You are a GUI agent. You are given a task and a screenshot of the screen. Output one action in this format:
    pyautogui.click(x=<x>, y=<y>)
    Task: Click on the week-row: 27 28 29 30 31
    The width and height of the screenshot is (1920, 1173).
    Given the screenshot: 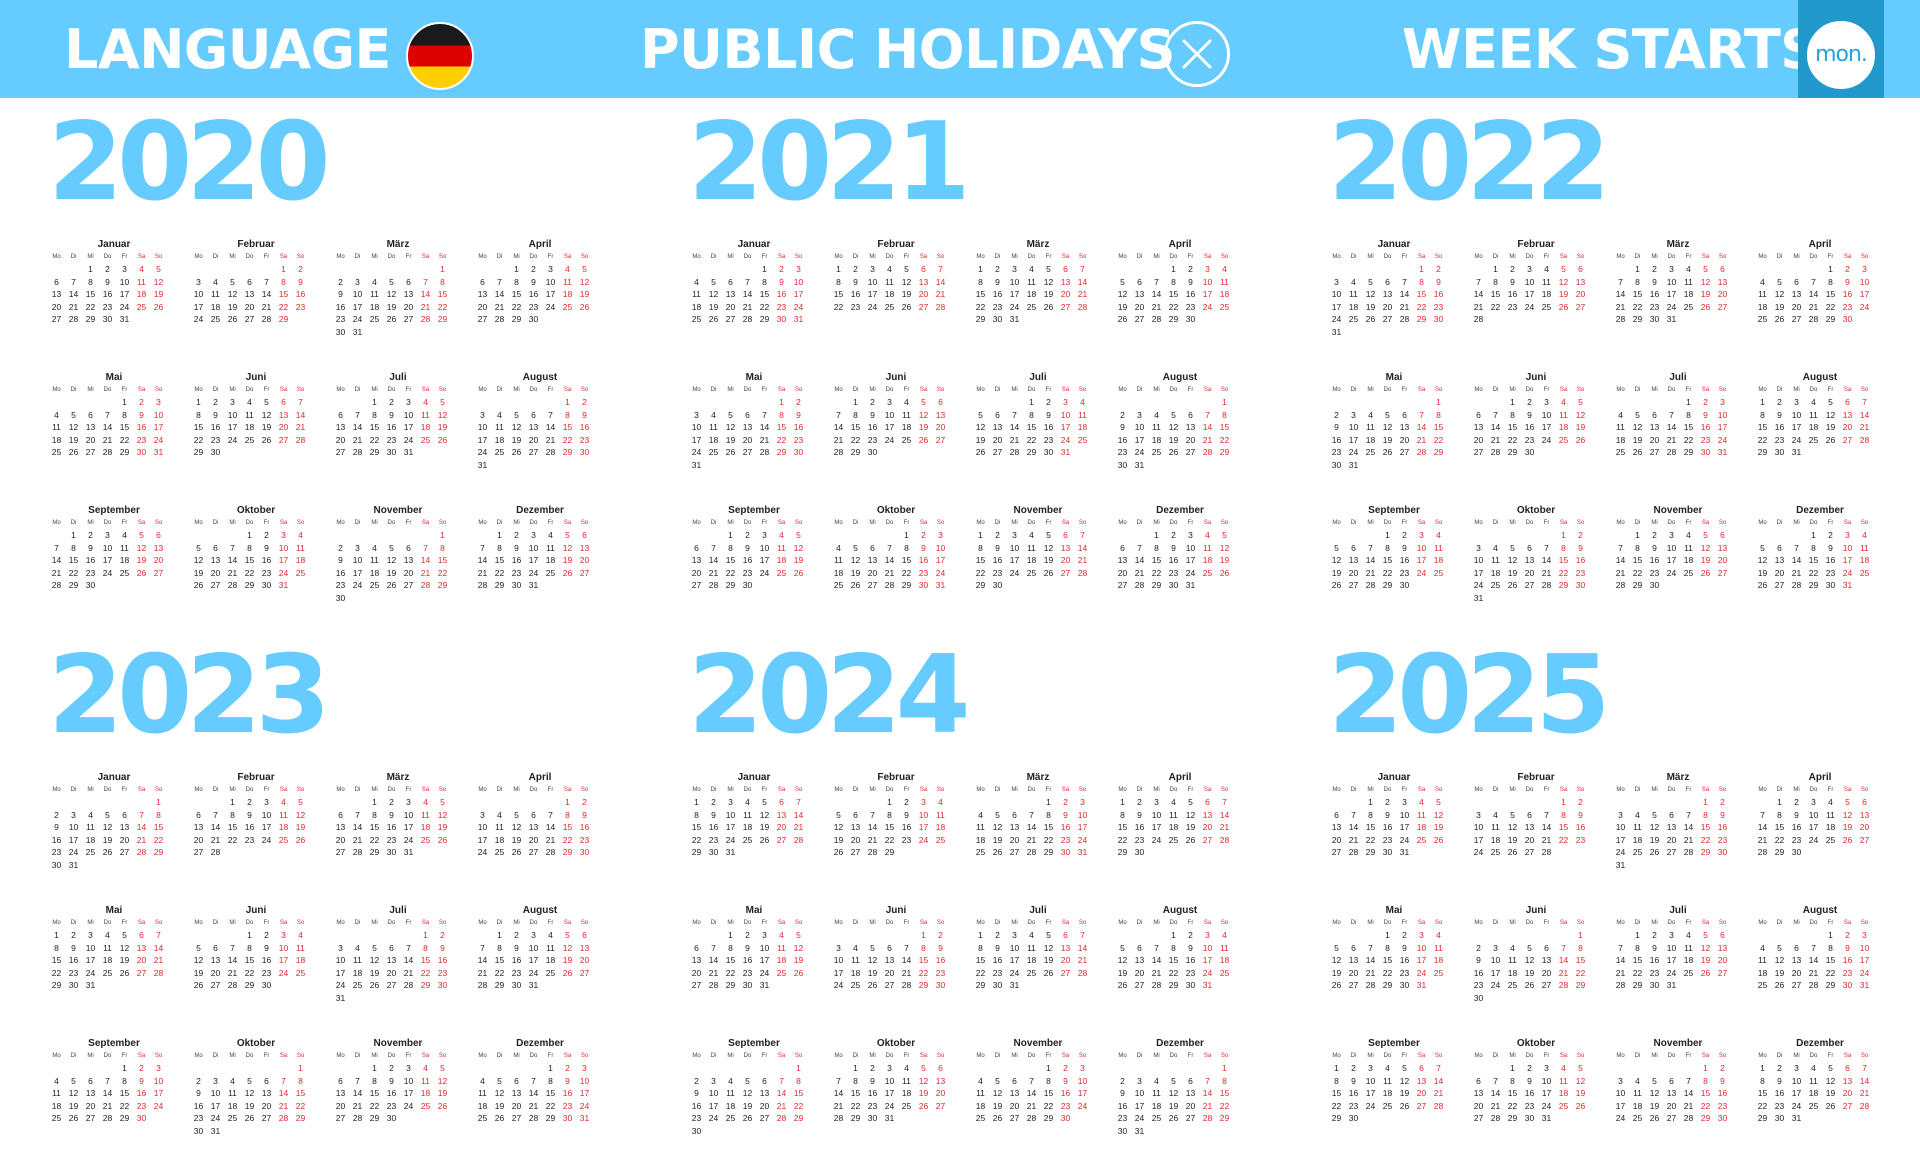 What is the action you would take?
    pyautogui.click(x=754, y=985)
    